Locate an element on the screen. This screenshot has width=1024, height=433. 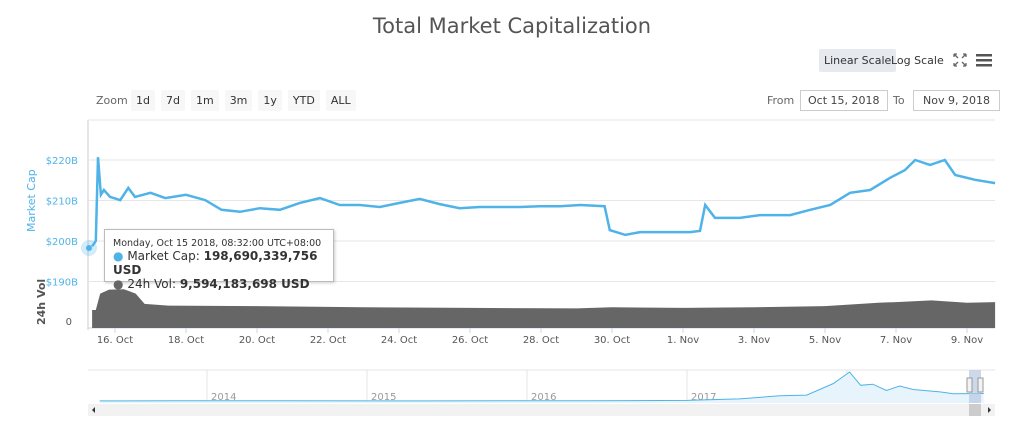
scroll-left-arrow-icon is located at coordinates (93, 410).